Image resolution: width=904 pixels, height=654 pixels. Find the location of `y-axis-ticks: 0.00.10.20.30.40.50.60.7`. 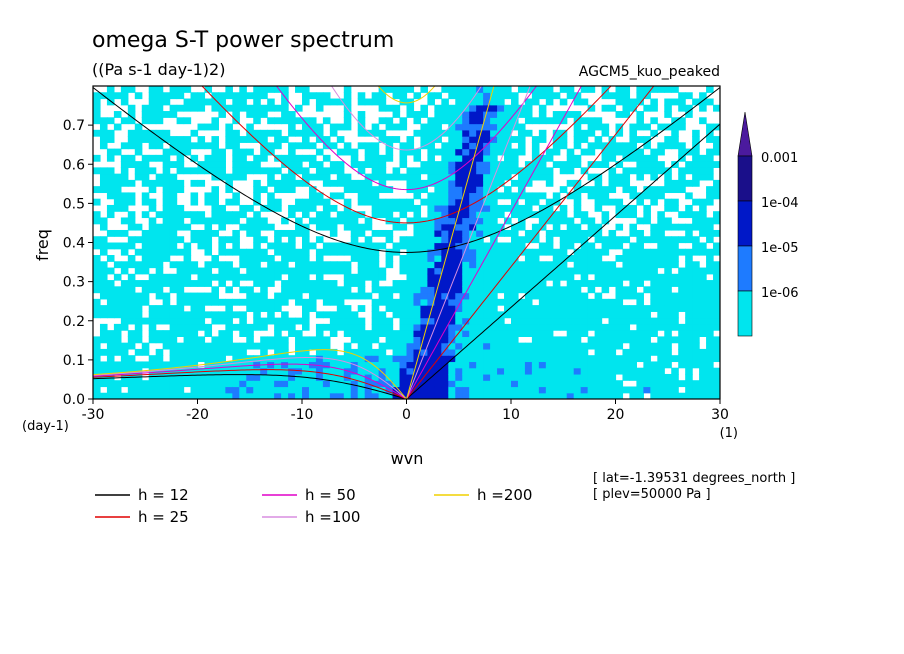

y-axis-ticks: 0.00.10.20.30.40.50.60.7 is located at coordinates (78, 263).